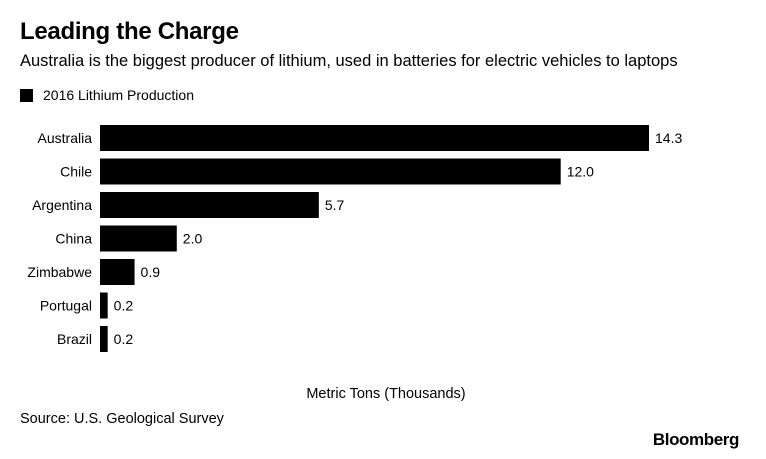 The height and width of the screenshot is (459, 766). Describe the element at coordinates (118, 95) in the screenshot. I see `legend-label: 2016 Lithium Production` at that location.